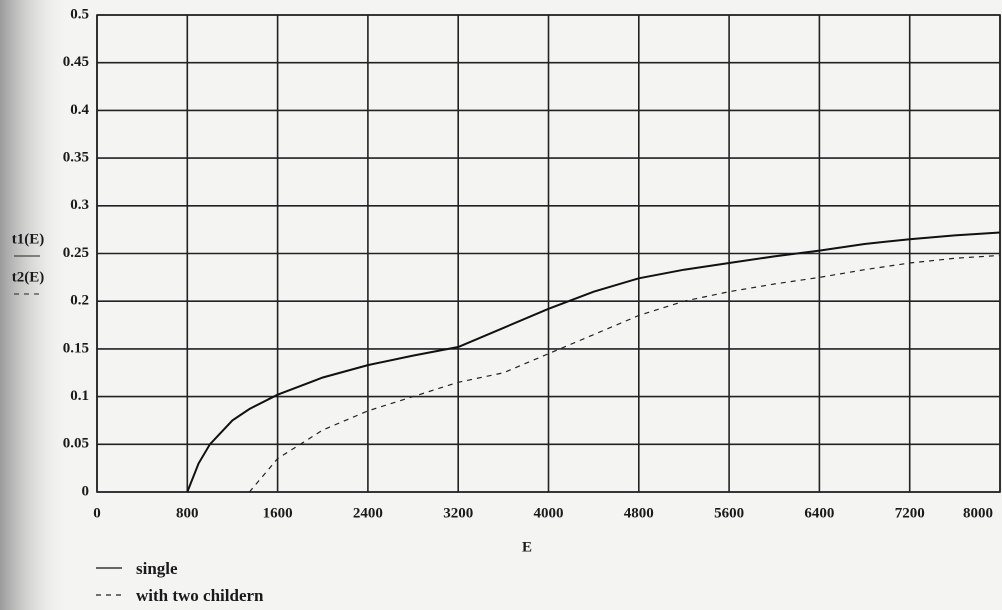  Describe the element at coordinates (79, 14) in the screenshot. I see `y-tick-label: 0.5` at that location.